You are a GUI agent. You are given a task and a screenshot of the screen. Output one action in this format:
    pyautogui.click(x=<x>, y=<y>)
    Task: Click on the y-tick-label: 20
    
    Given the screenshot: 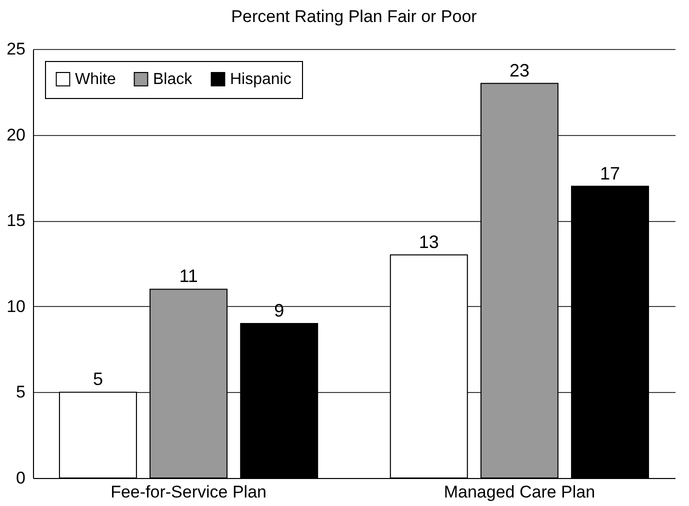 What is the action you would take?
    pyautogui.click(x=16, y=134)
    